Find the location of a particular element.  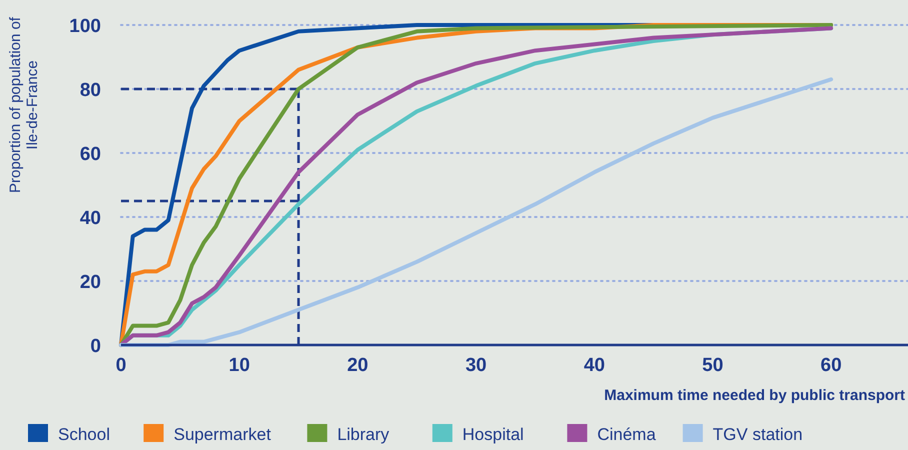

legend-label: Library is located at coordinates (363, 434).